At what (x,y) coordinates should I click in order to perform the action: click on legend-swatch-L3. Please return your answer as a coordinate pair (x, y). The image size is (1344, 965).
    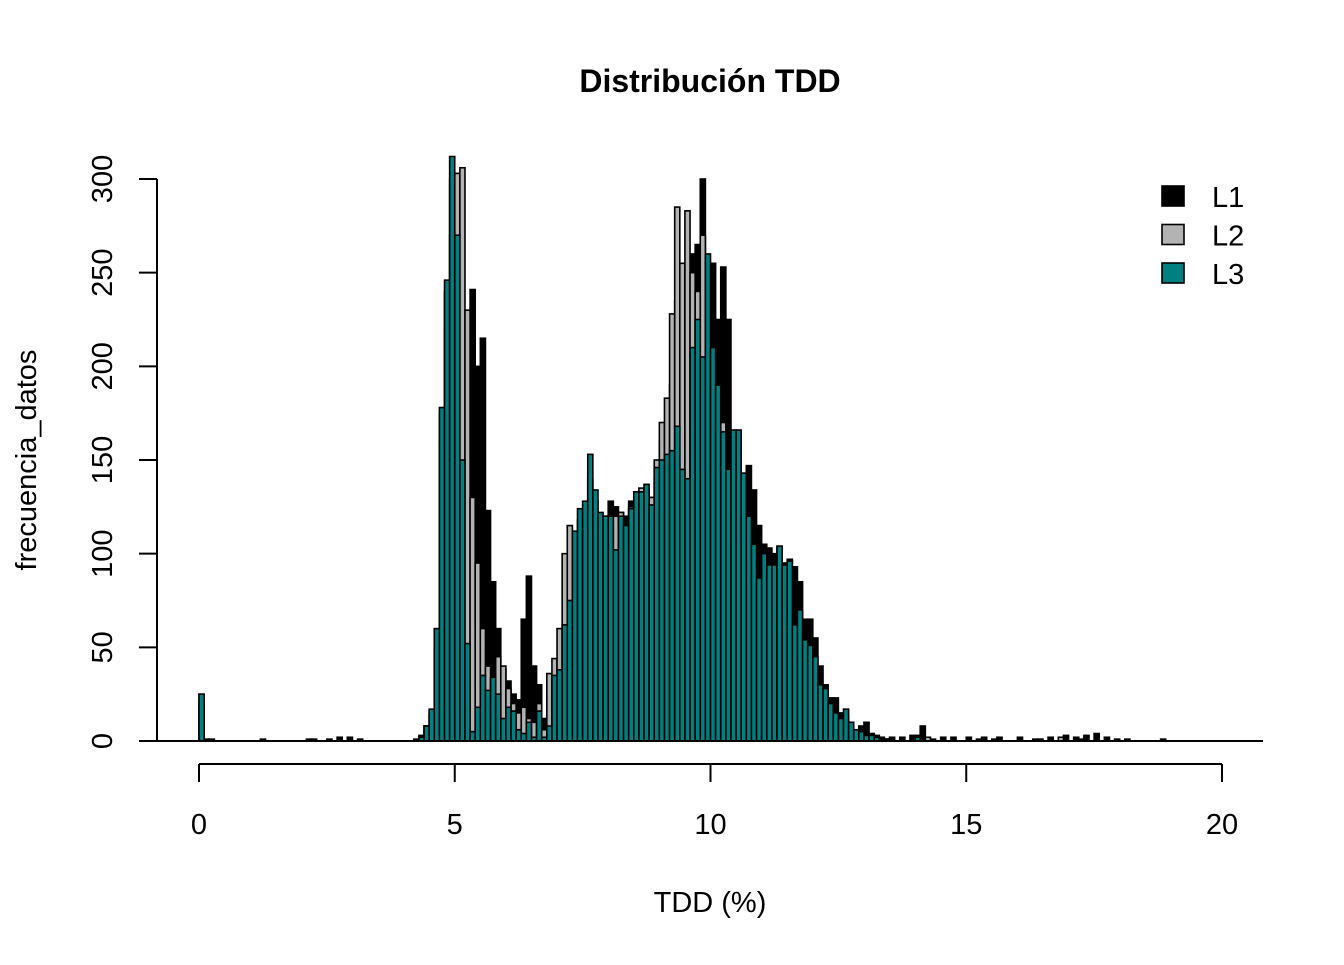
    Looking at the image, I should click on (1173, 273).